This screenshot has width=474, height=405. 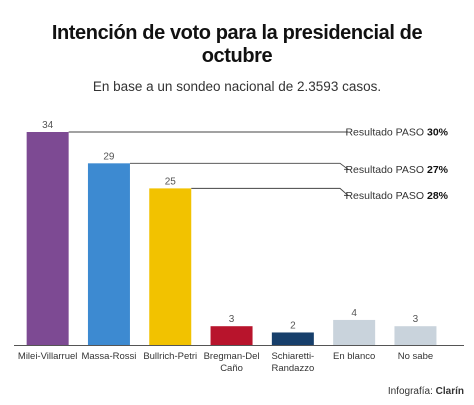 I want to click on paso-annotation-value: 28%, so click(x=438, y=196).